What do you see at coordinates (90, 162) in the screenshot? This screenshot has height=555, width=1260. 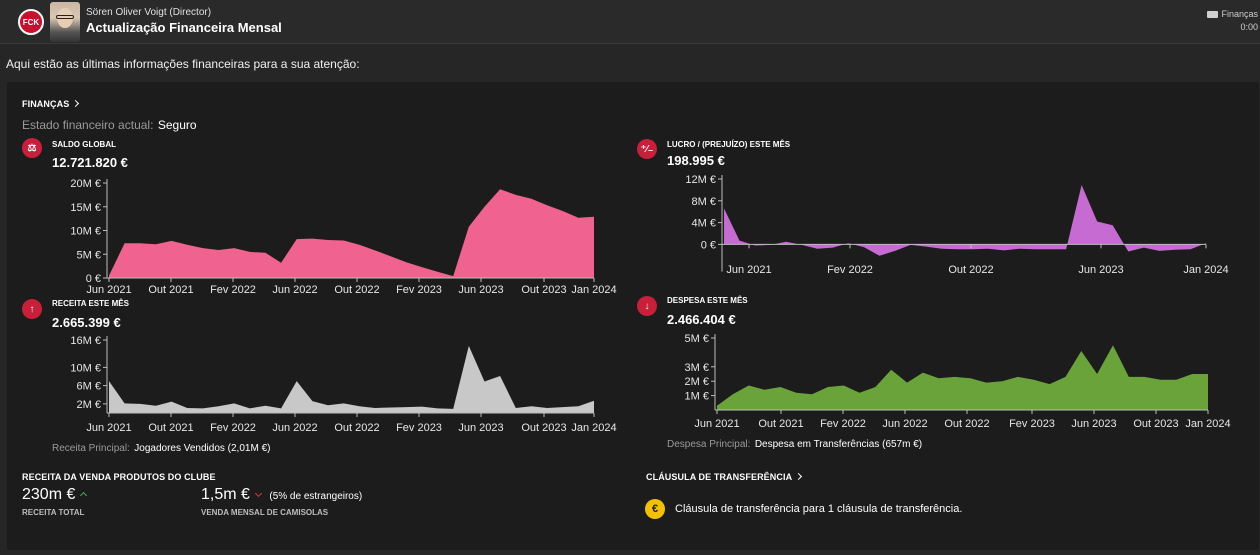 I see `balance-value: 12.721.820 €` at bounding box center [90, 162].